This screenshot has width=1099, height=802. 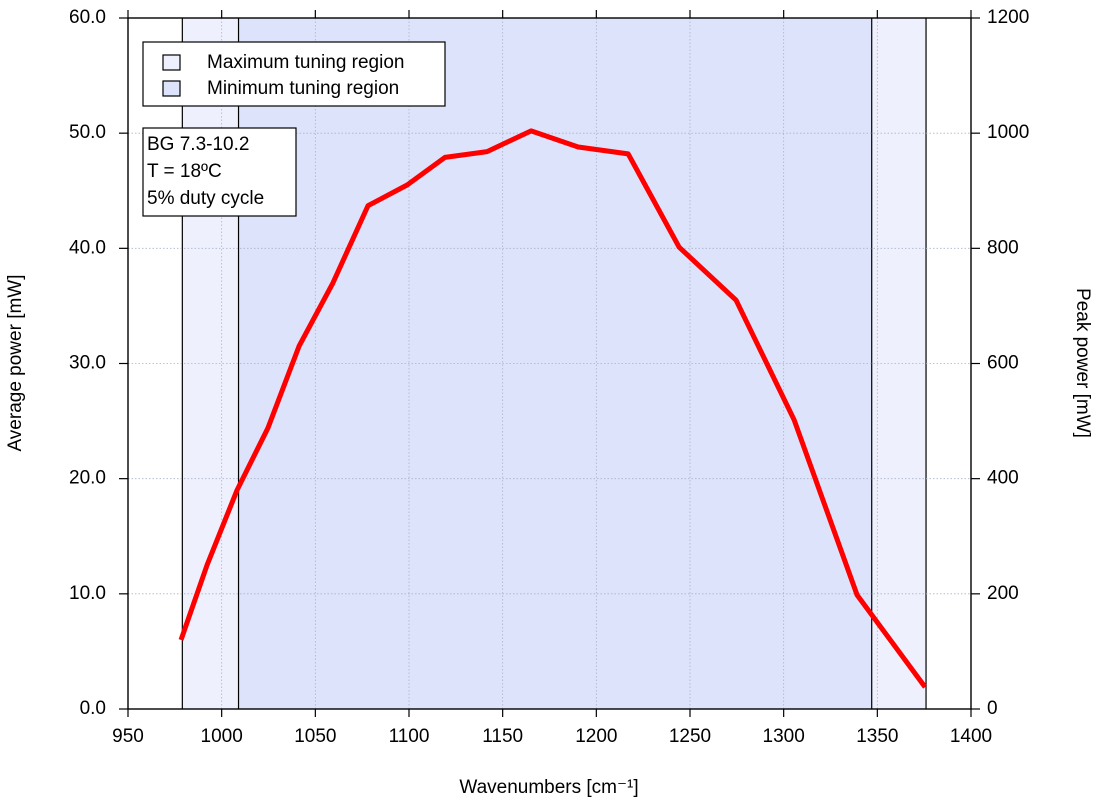 I want to click on y2-tick-label: 1200, so click(x=1008, y=17).